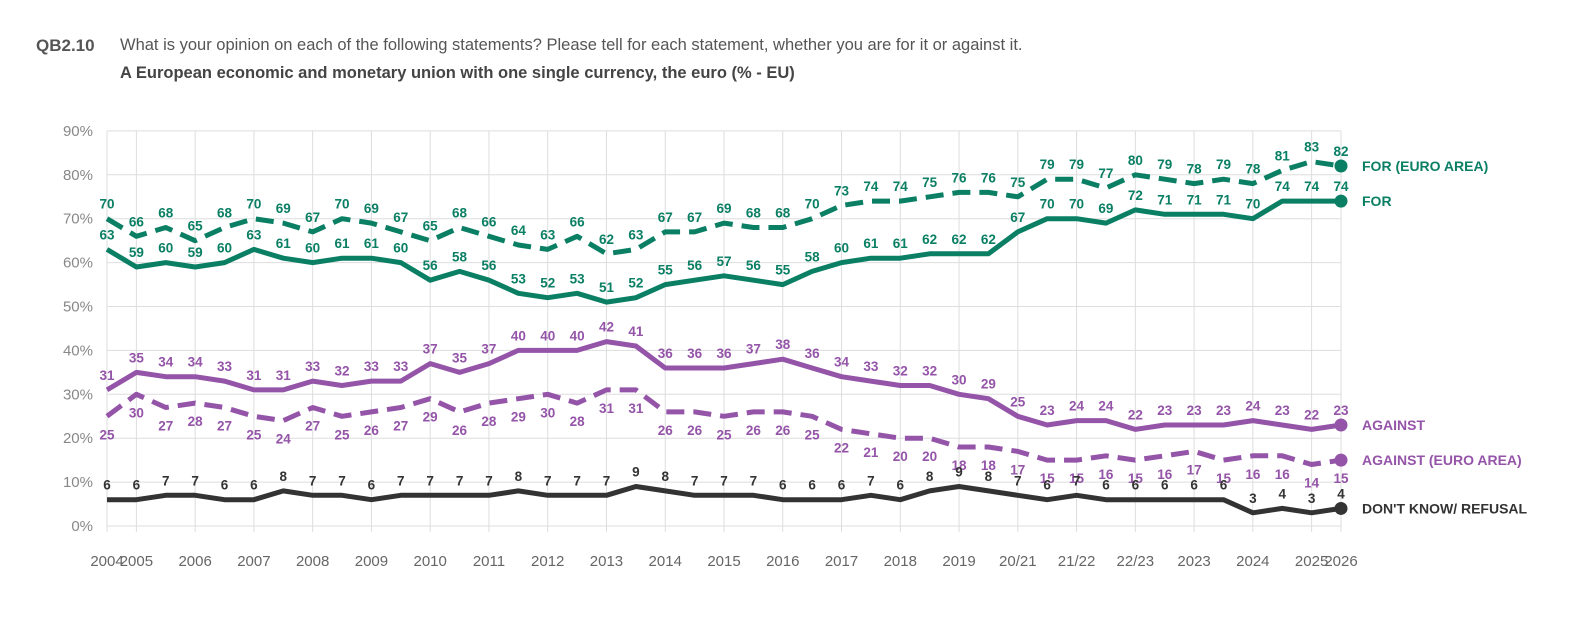  What do you see at coordinates (78, 131) in the screenshot?
I see `y-tick-label: 90%` at bounding box center [78, 131].